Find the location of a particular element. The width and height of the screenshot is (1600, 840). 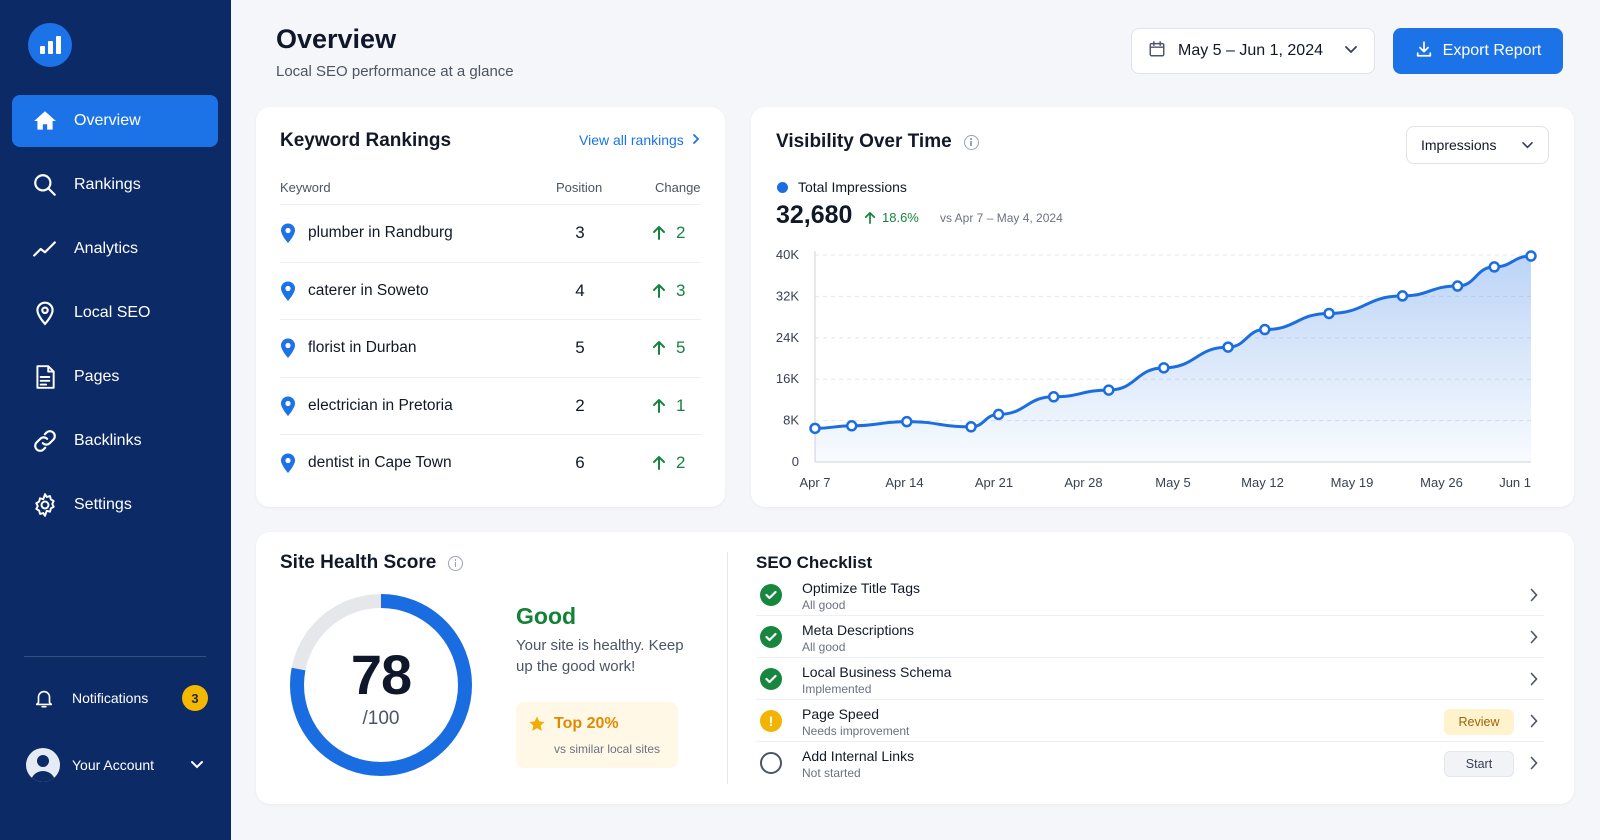

checklist-item: Optimize Title Tags All good is located at coordinates (1150, 595).